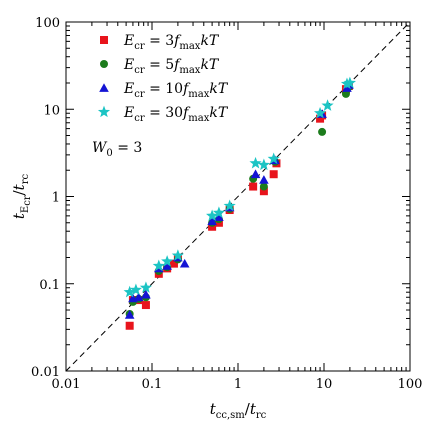 Image resolution: width=436 pixels, height=436 pixels. Describe the element at coordinates (171, 66) in the screenshot. I see `legend-label: Ecr = 5fmaxkT` at that location.